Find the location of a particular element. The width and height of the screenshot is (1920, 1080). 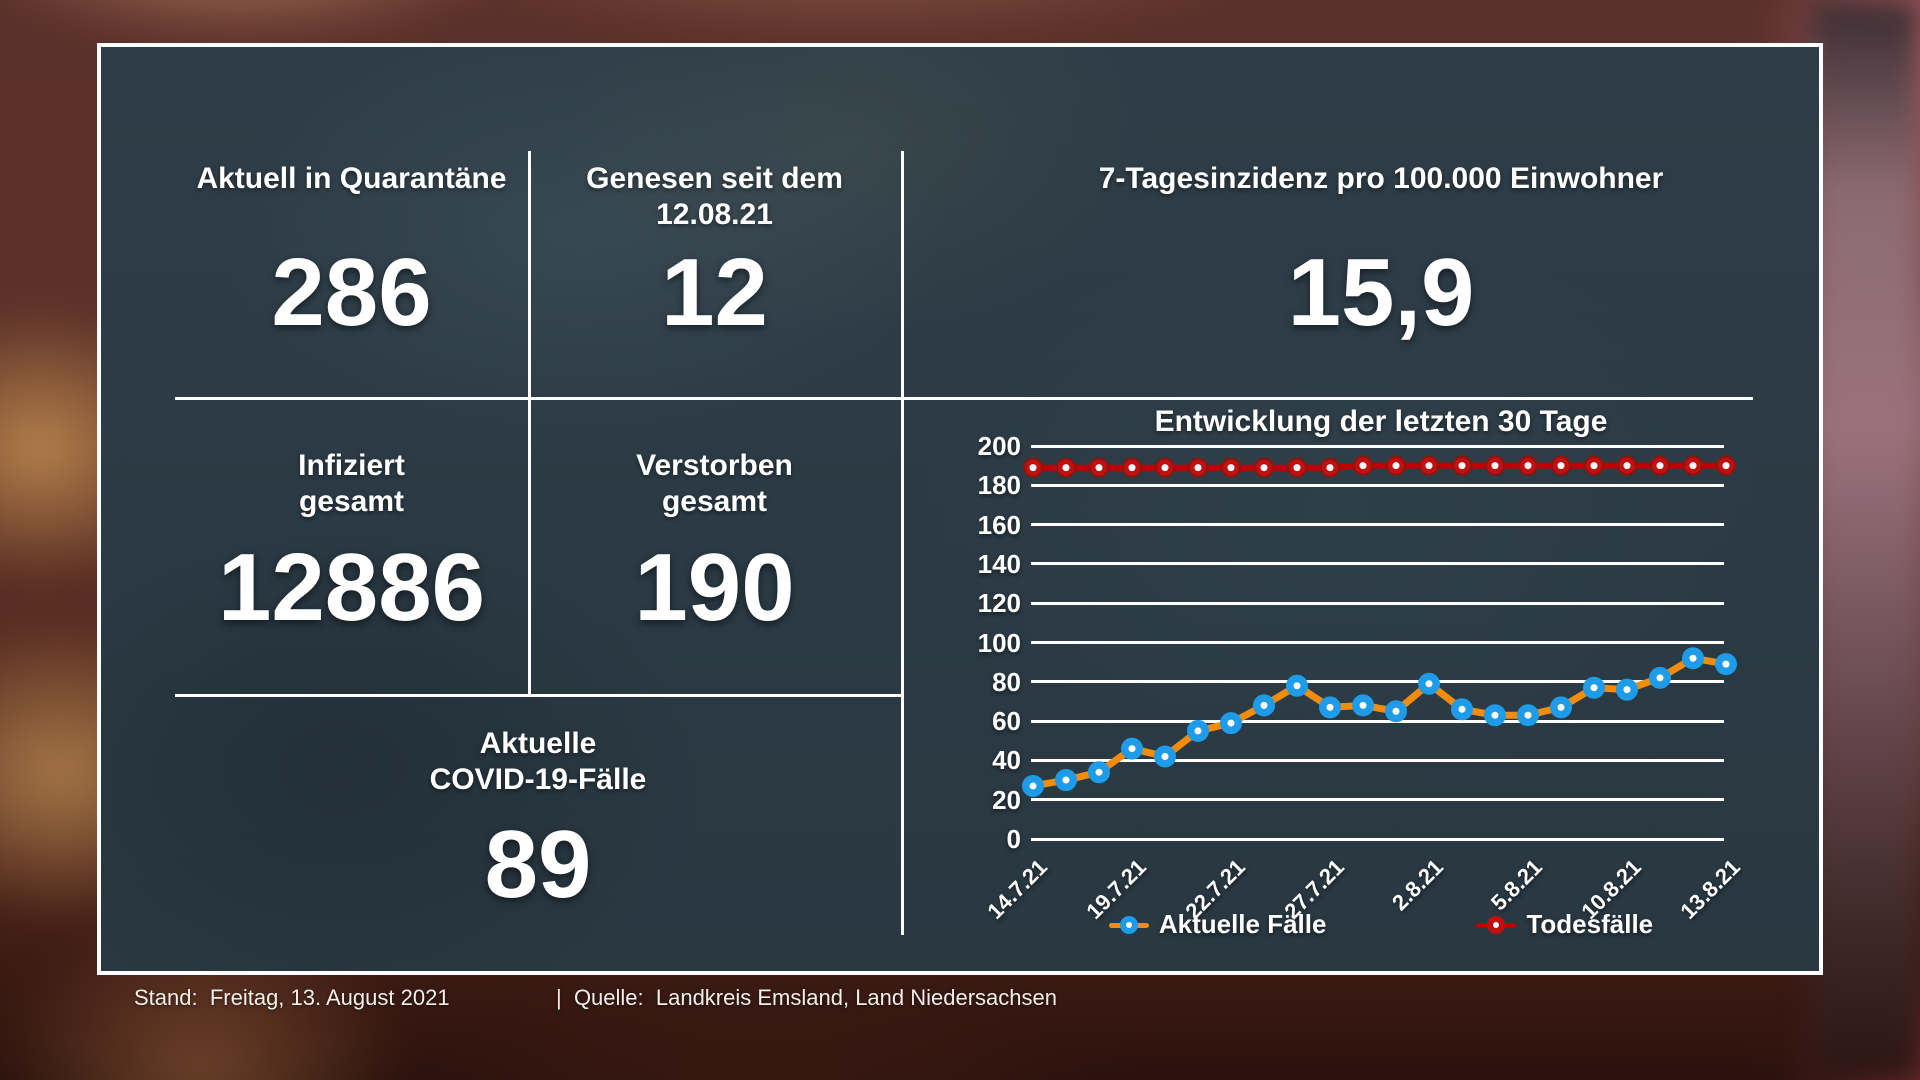

y-tick-label-120: 120 is located at coordinates (999, 603).